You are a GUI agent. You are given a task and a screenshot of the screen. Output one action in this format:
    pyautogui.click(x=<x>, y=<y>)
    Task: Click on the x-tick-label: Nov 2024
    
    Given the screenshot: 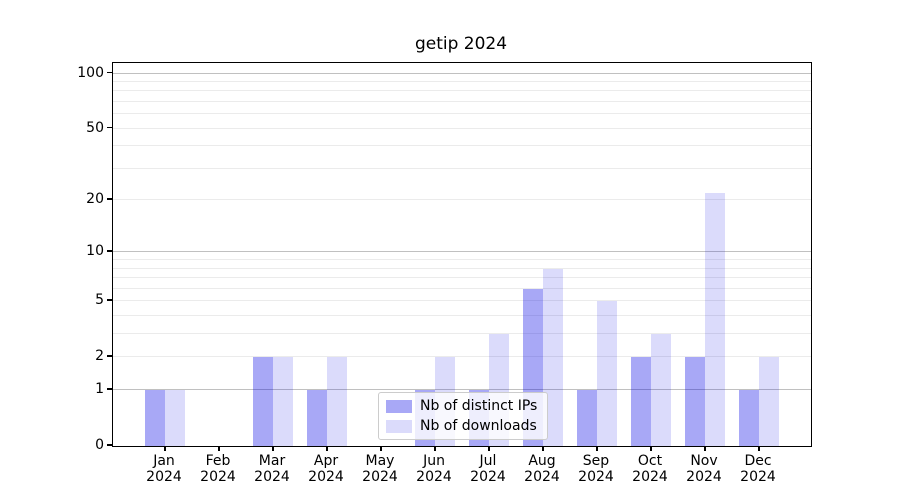 What is the action you would take?
    pyautogui.click(x=704, y=469)
    